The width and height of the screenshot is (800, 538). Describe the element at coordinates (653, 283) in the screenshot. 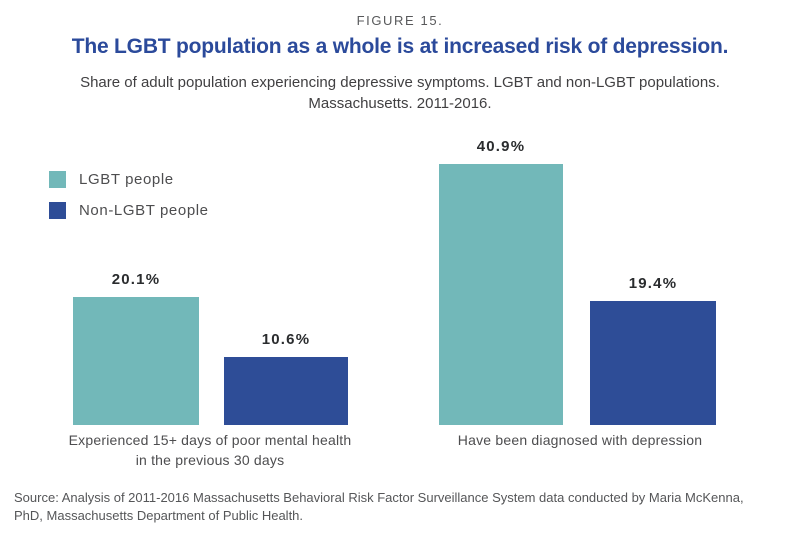

I see `bar-value-label: 19.4%` at that location.